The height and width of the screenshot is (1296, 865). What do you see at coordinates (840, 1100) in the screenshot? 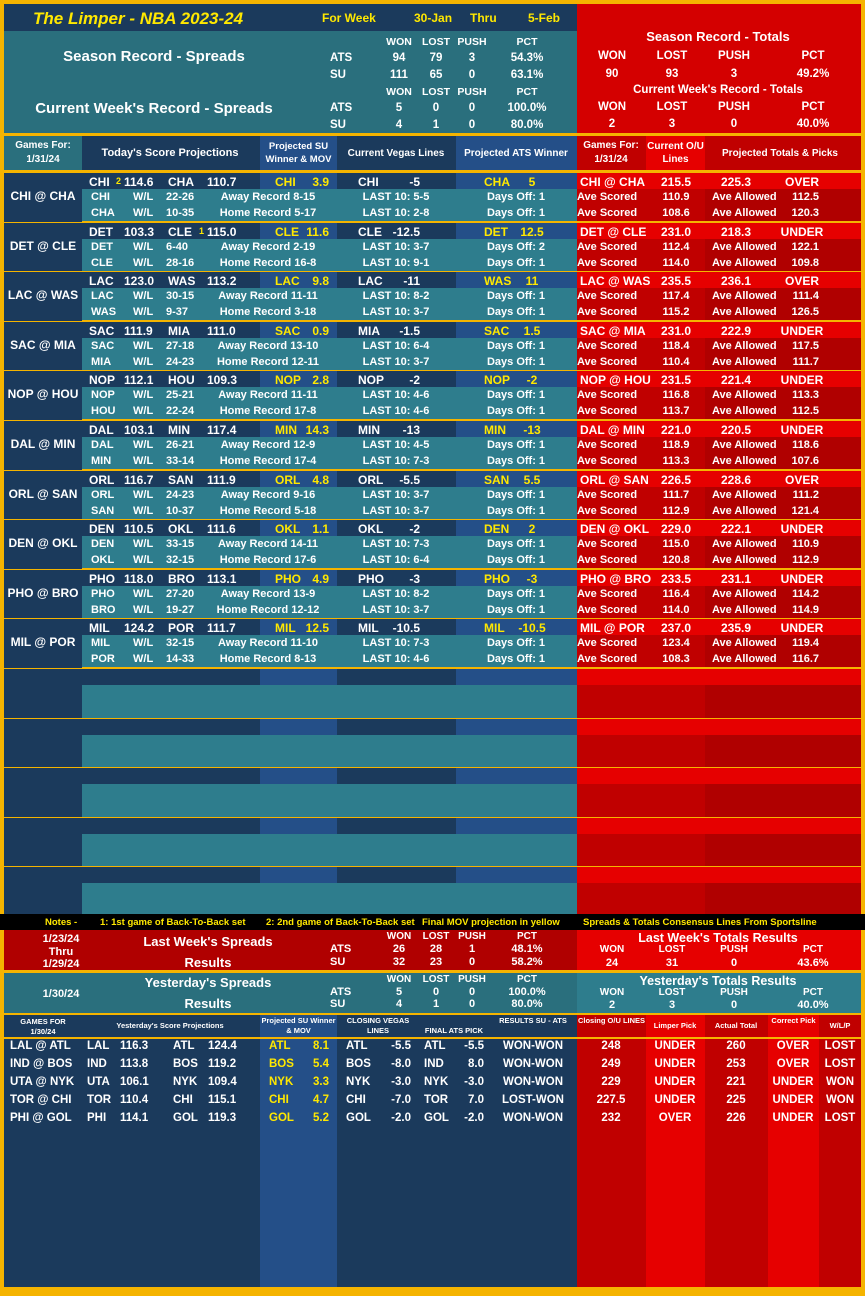
I see `yesterday-wlp: WON` at bounding box center [840, 1100].